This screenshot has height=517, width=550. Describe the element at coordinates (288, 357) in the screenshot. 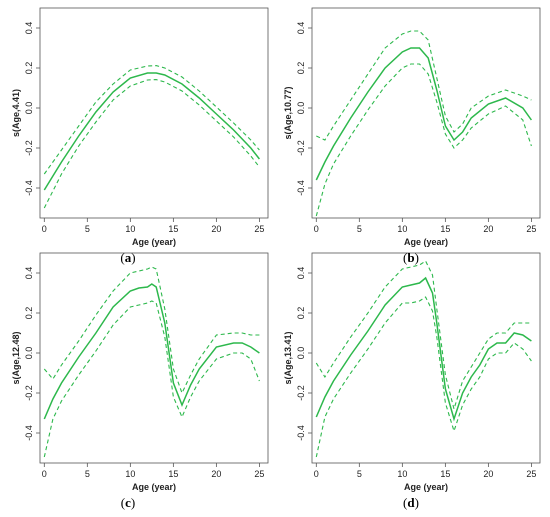

I see `y-axis-title: s(Age,13.41)` at that location.